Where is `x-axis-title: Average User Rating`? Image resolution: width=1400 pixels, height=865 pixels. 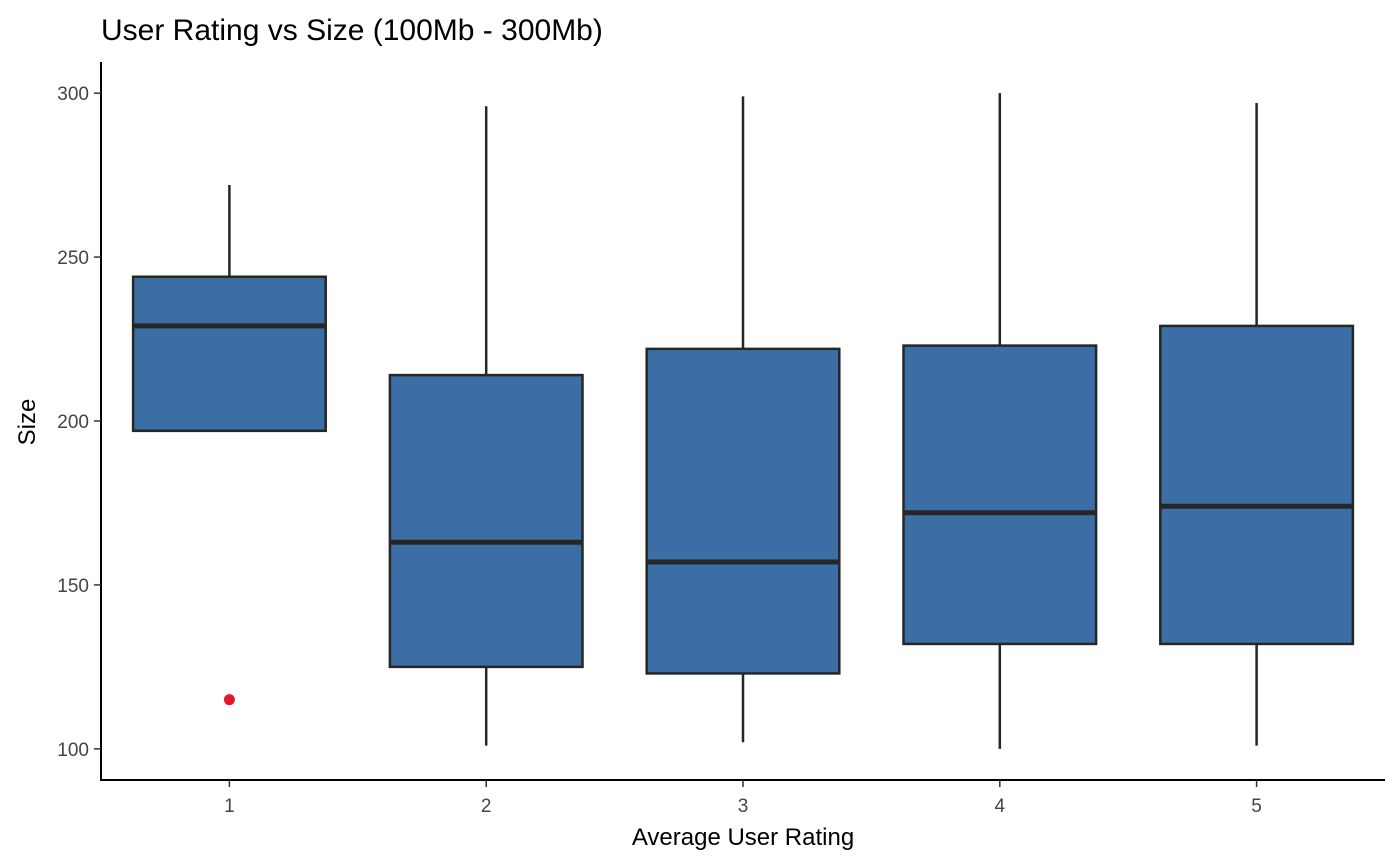 x-axis-title: Average User Rating is located at coordinates (743, 837).